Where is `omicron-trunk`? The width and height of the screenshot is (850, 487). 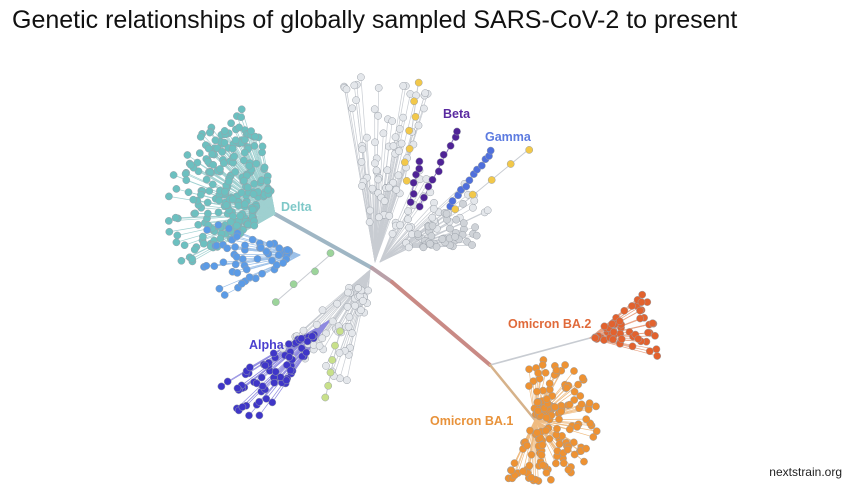
omicron-trunk is located at coordinates (441, 323).